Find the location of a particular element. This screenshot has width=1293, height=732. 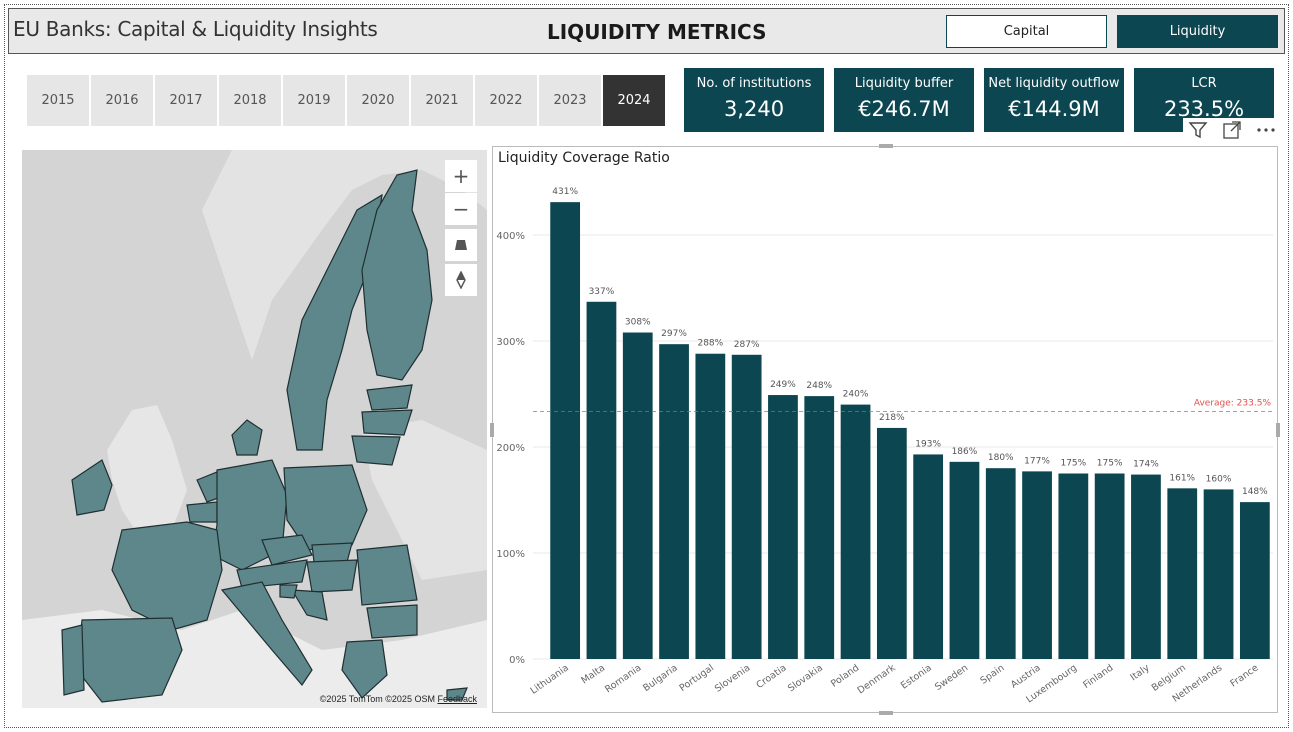

x-tick-label: Finland is located at coordinates (1098, 676).